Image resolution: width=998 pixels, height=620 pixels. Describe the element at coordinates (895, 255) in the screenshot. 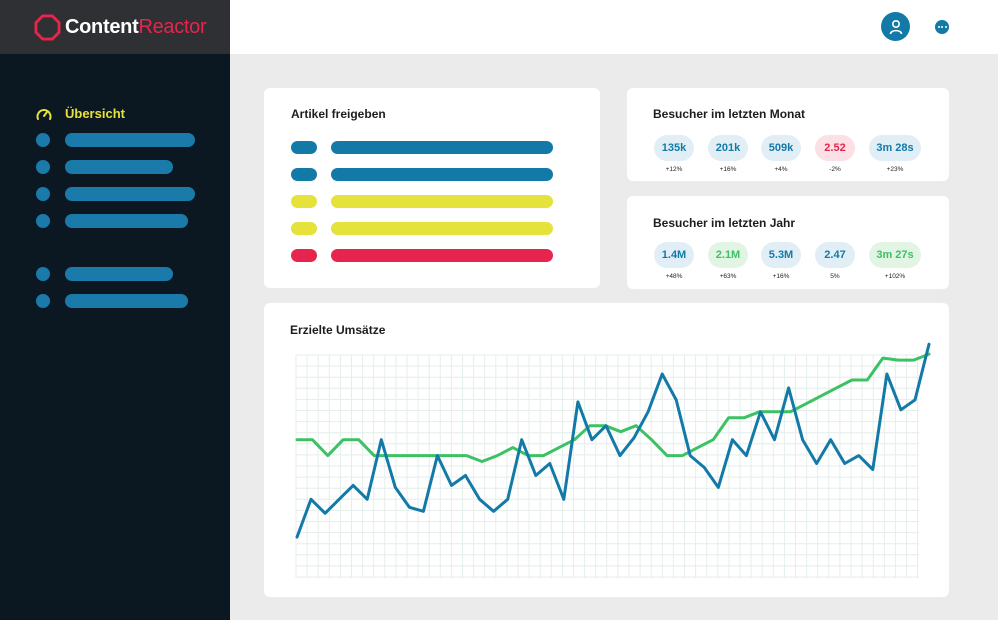

I see `stat-value: 3m 27s` at that location.